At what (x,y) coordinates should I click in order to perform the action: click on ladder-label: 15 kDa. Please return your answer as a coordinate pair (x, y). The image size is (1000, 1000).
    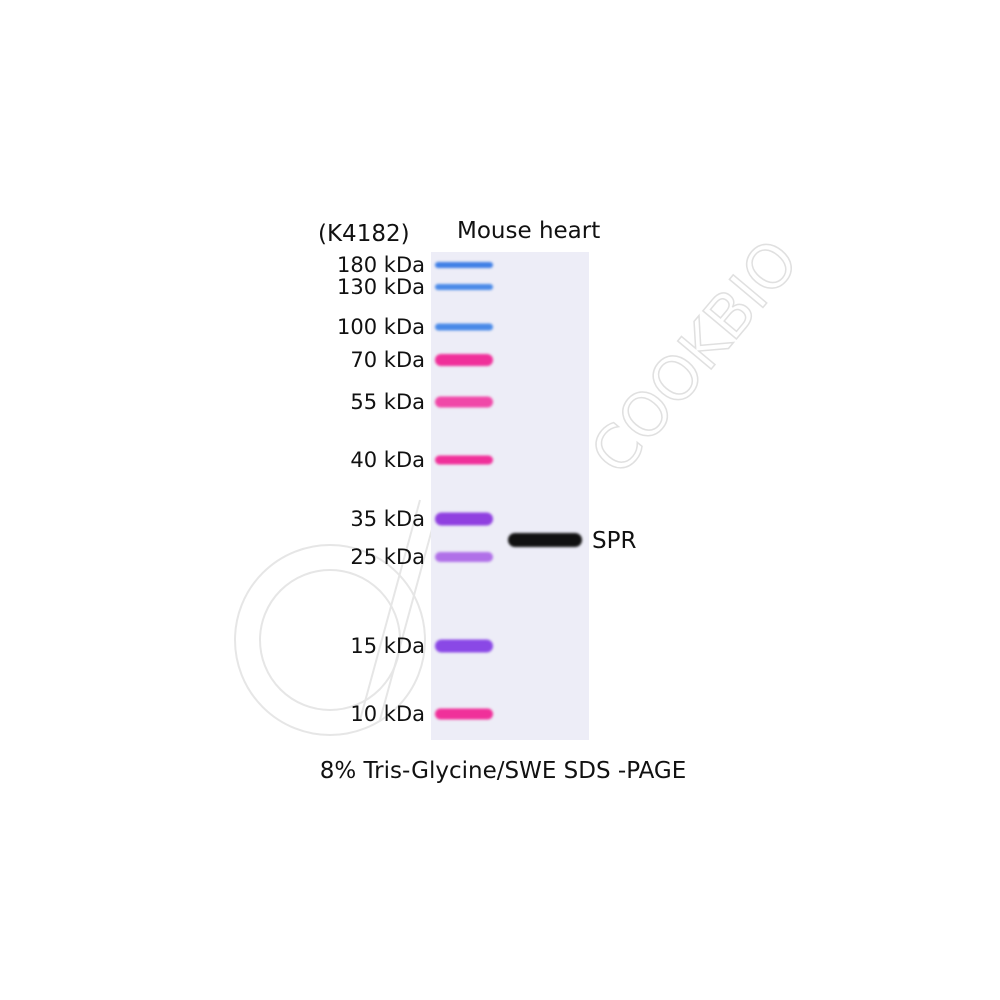
    Looking at the image, I should click on (387, 646).